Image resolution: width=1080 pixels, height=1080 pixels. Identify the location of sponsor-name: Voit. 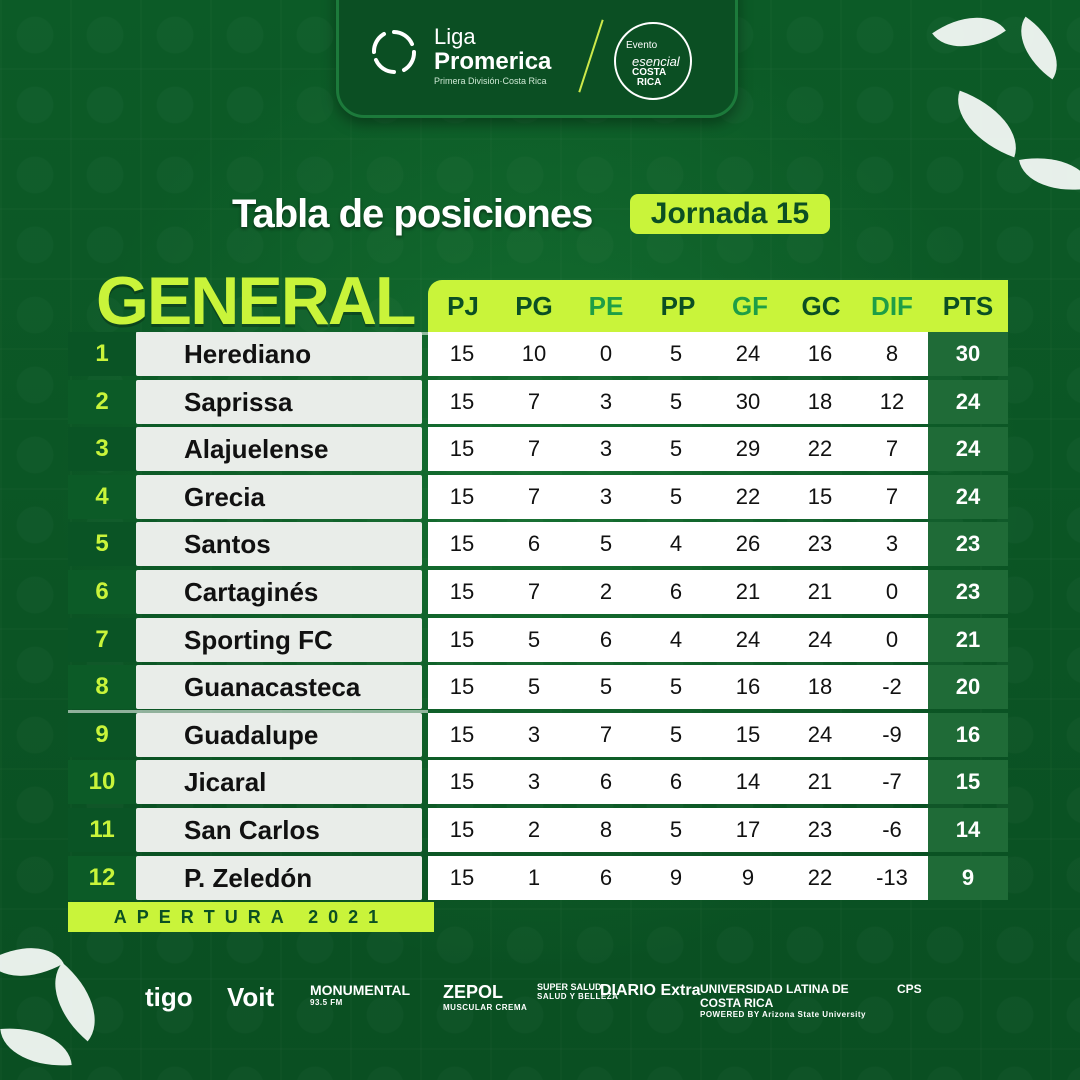
(251, 997).